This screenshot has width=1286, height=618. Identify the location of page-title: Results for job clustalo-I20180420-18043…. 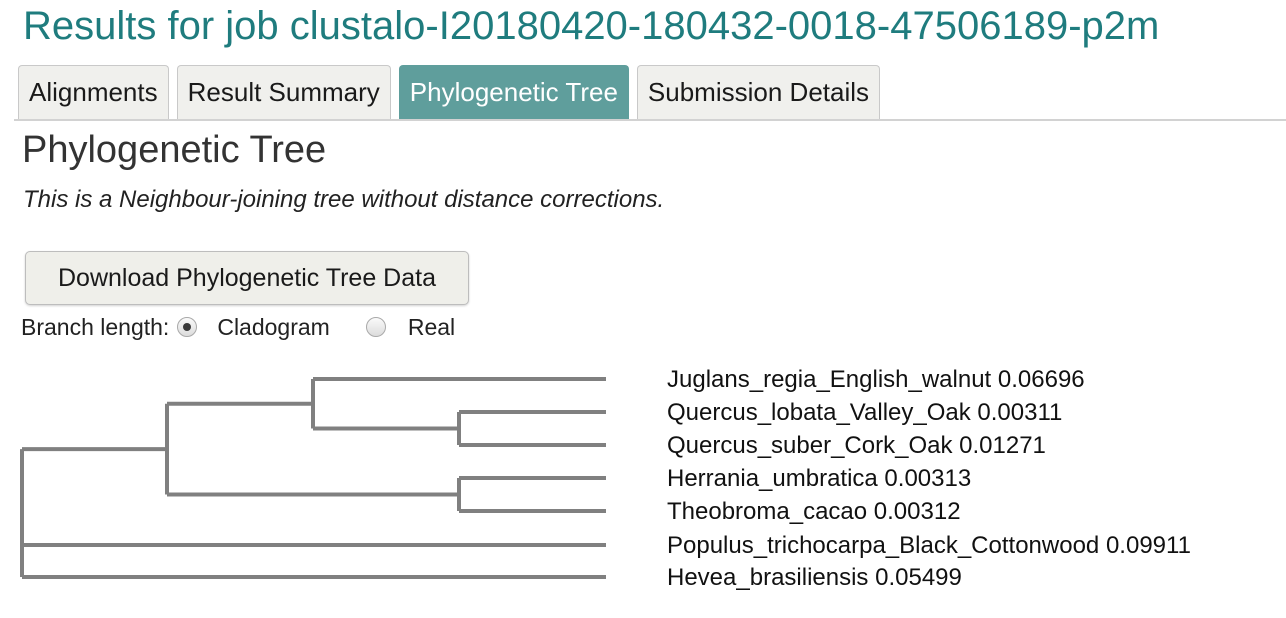
(591, 26).